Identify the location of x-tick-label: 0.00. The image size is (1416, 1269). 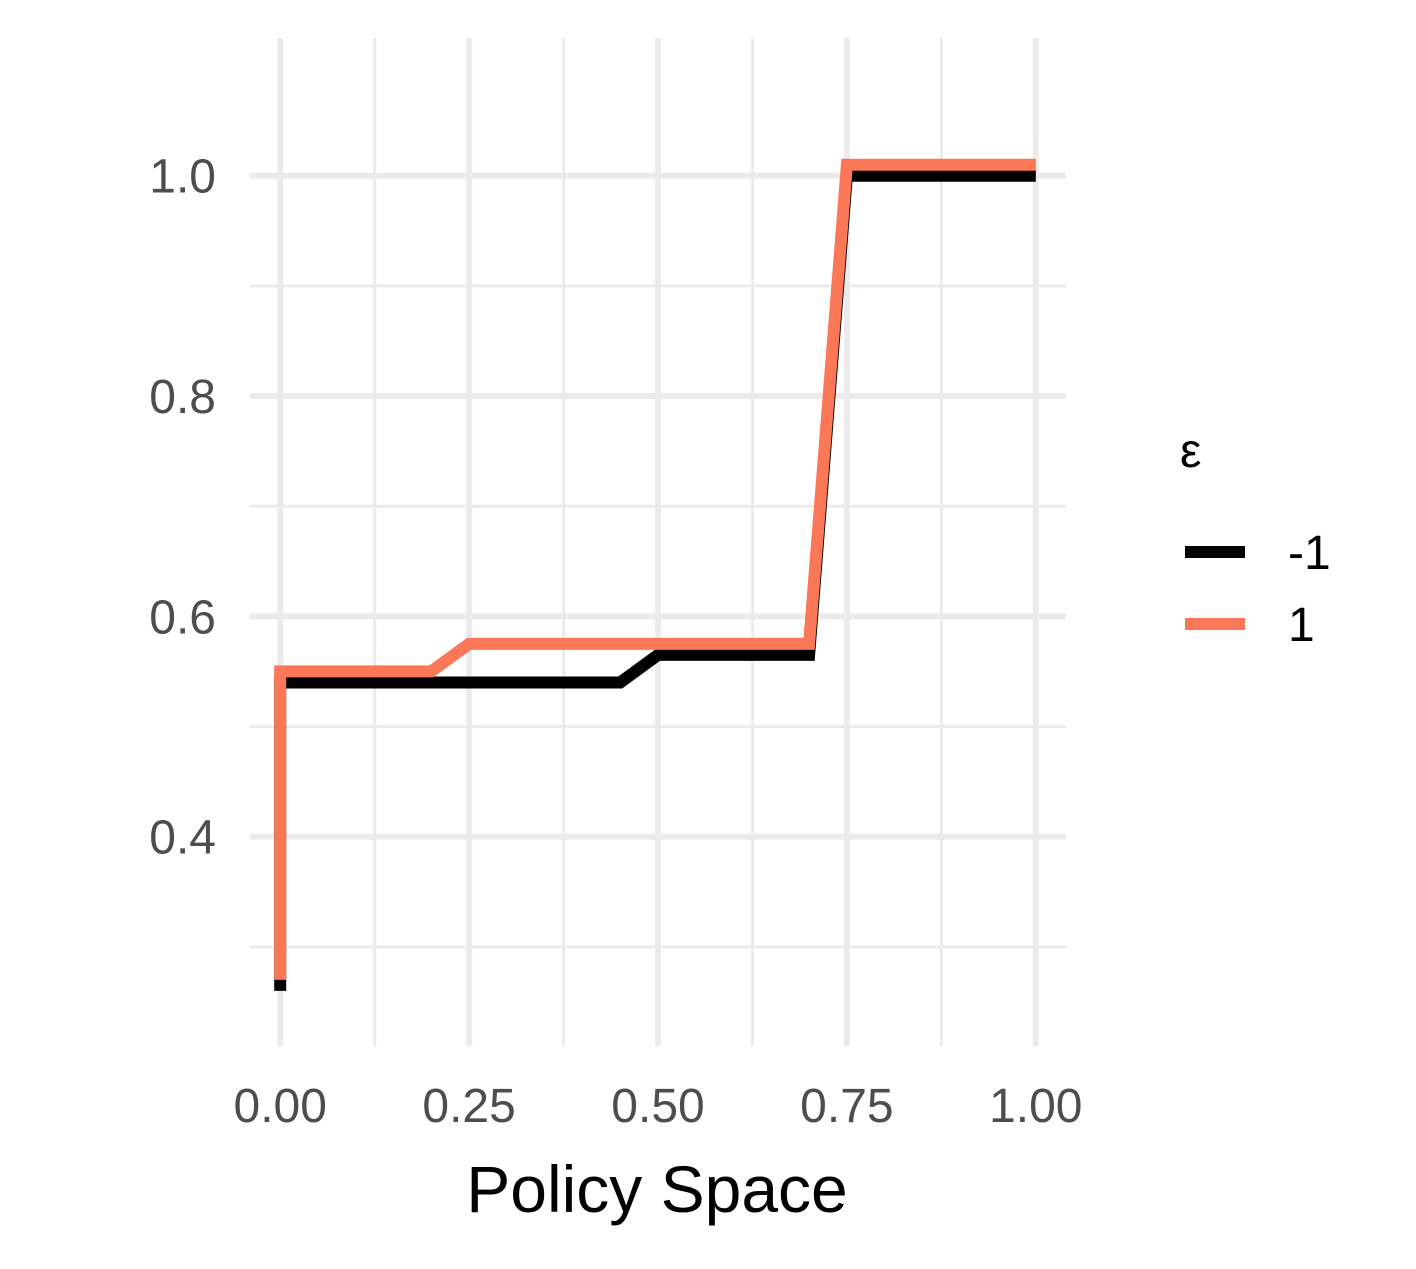
(280, 1106).